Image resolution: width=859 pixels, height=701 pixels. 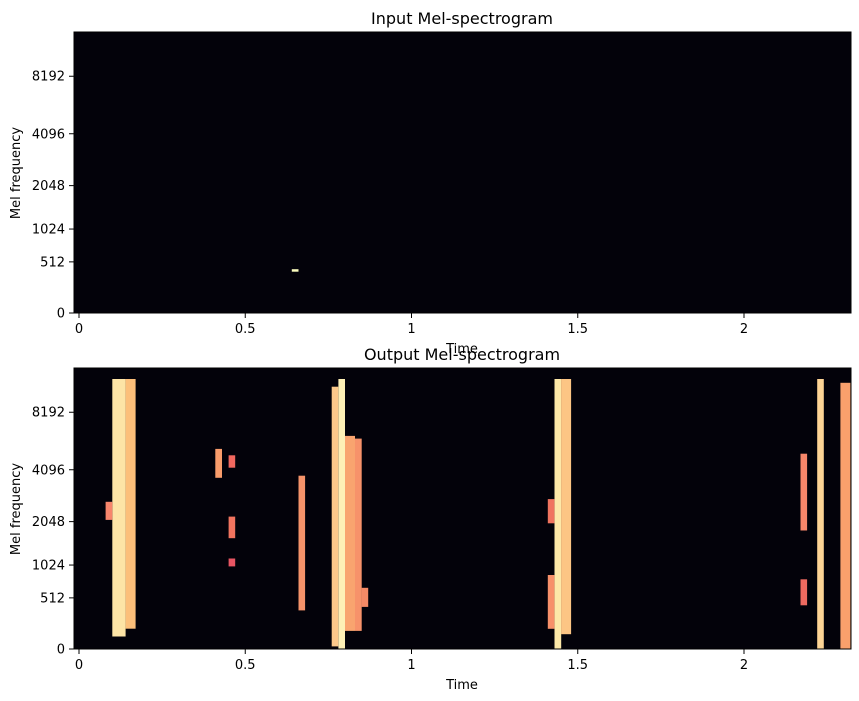 I want to click on spectrogram-events, so click(x=295, y=270).